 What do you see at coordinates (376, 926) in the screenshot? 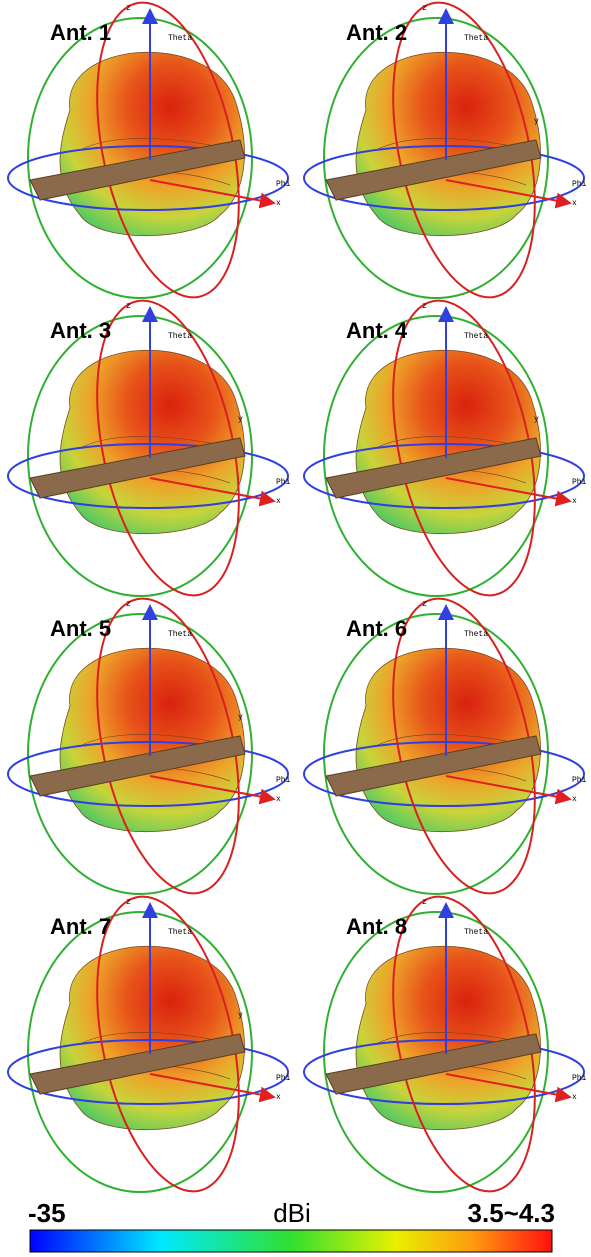
I see `panel-title: Ant. 8` at bounding box center [376, 926].